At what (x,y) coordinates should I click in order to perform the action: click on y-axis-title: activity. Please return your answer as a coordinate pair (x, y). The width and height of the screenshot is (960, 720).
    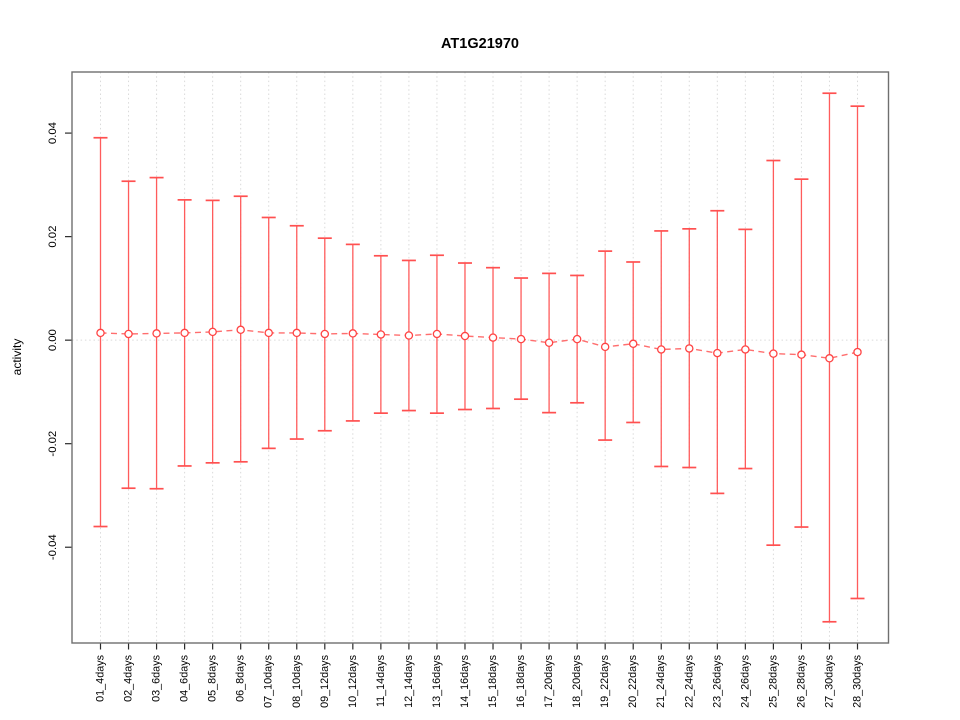
    Looking at the image, I should click on (17, 357).